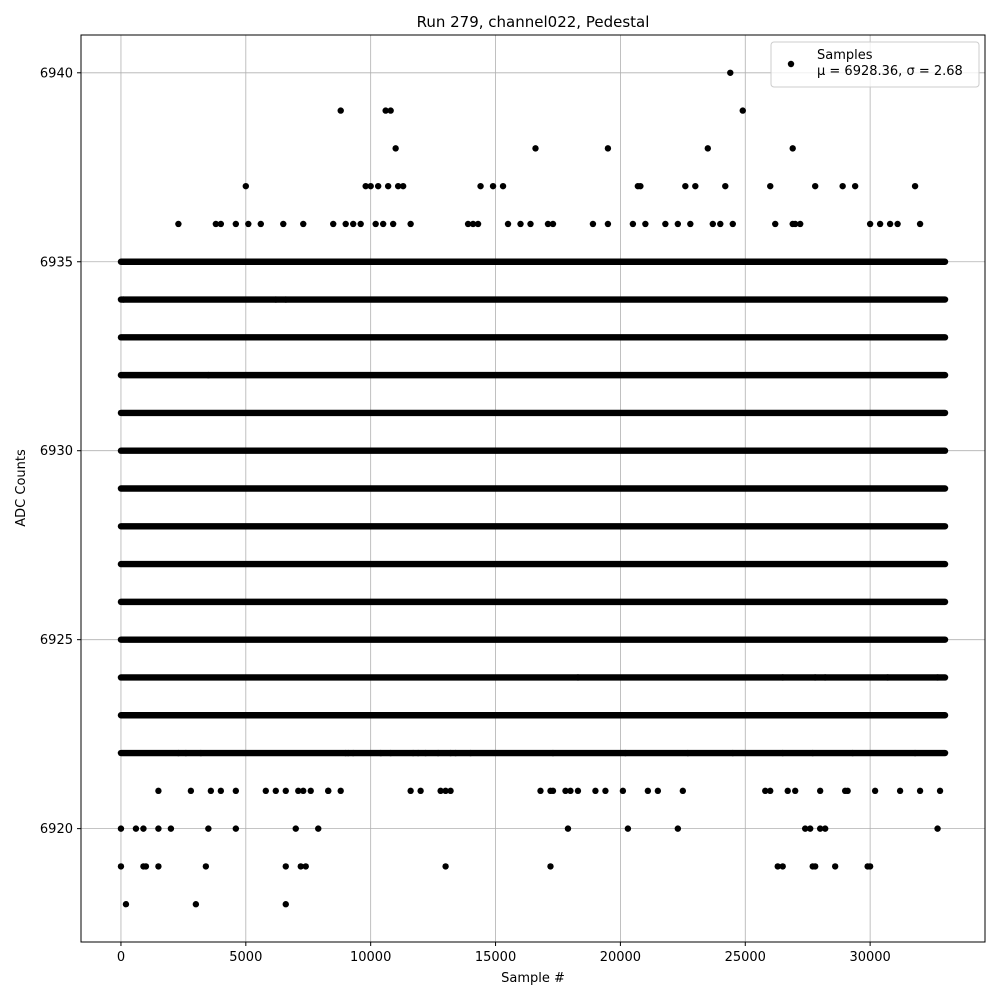 This screenshot has height=1004, width=1000. What do you see at coordinates (869, 957) in the screenshot?
I see `x-tick-label: 30000` at bounding box center [869, 957].